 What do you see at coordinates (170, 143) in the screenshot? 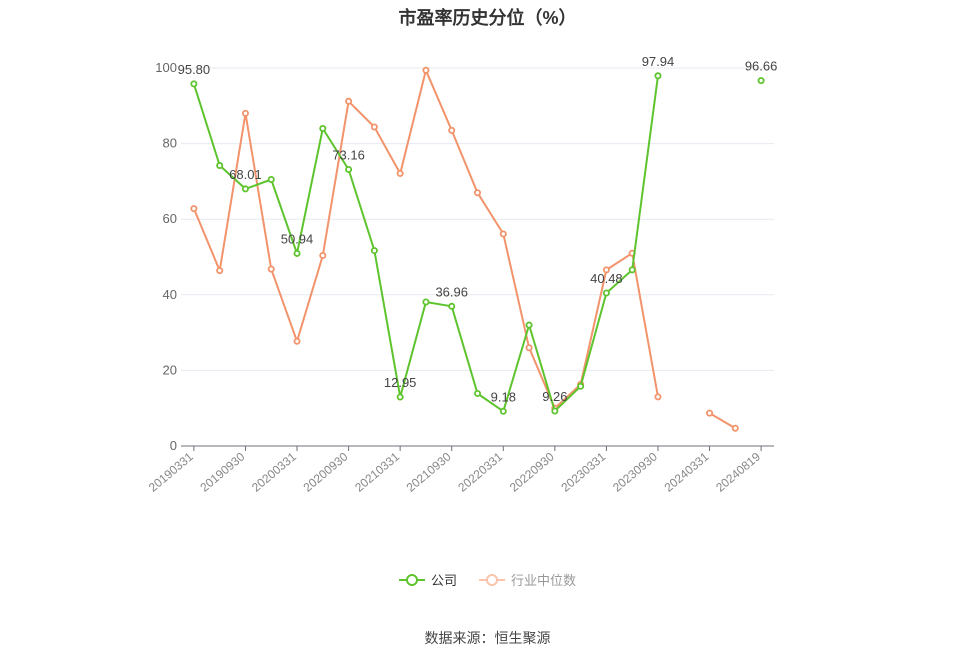
I see `y-tick-label: 80` at bounding box center [170, 143].